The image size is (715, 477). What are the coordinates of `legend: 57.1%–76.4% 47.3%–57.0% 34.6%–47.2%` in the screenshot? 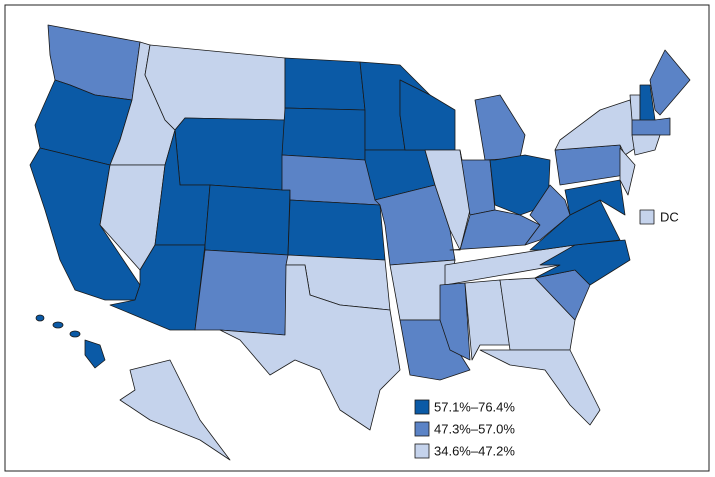 It's located at (464, 429).